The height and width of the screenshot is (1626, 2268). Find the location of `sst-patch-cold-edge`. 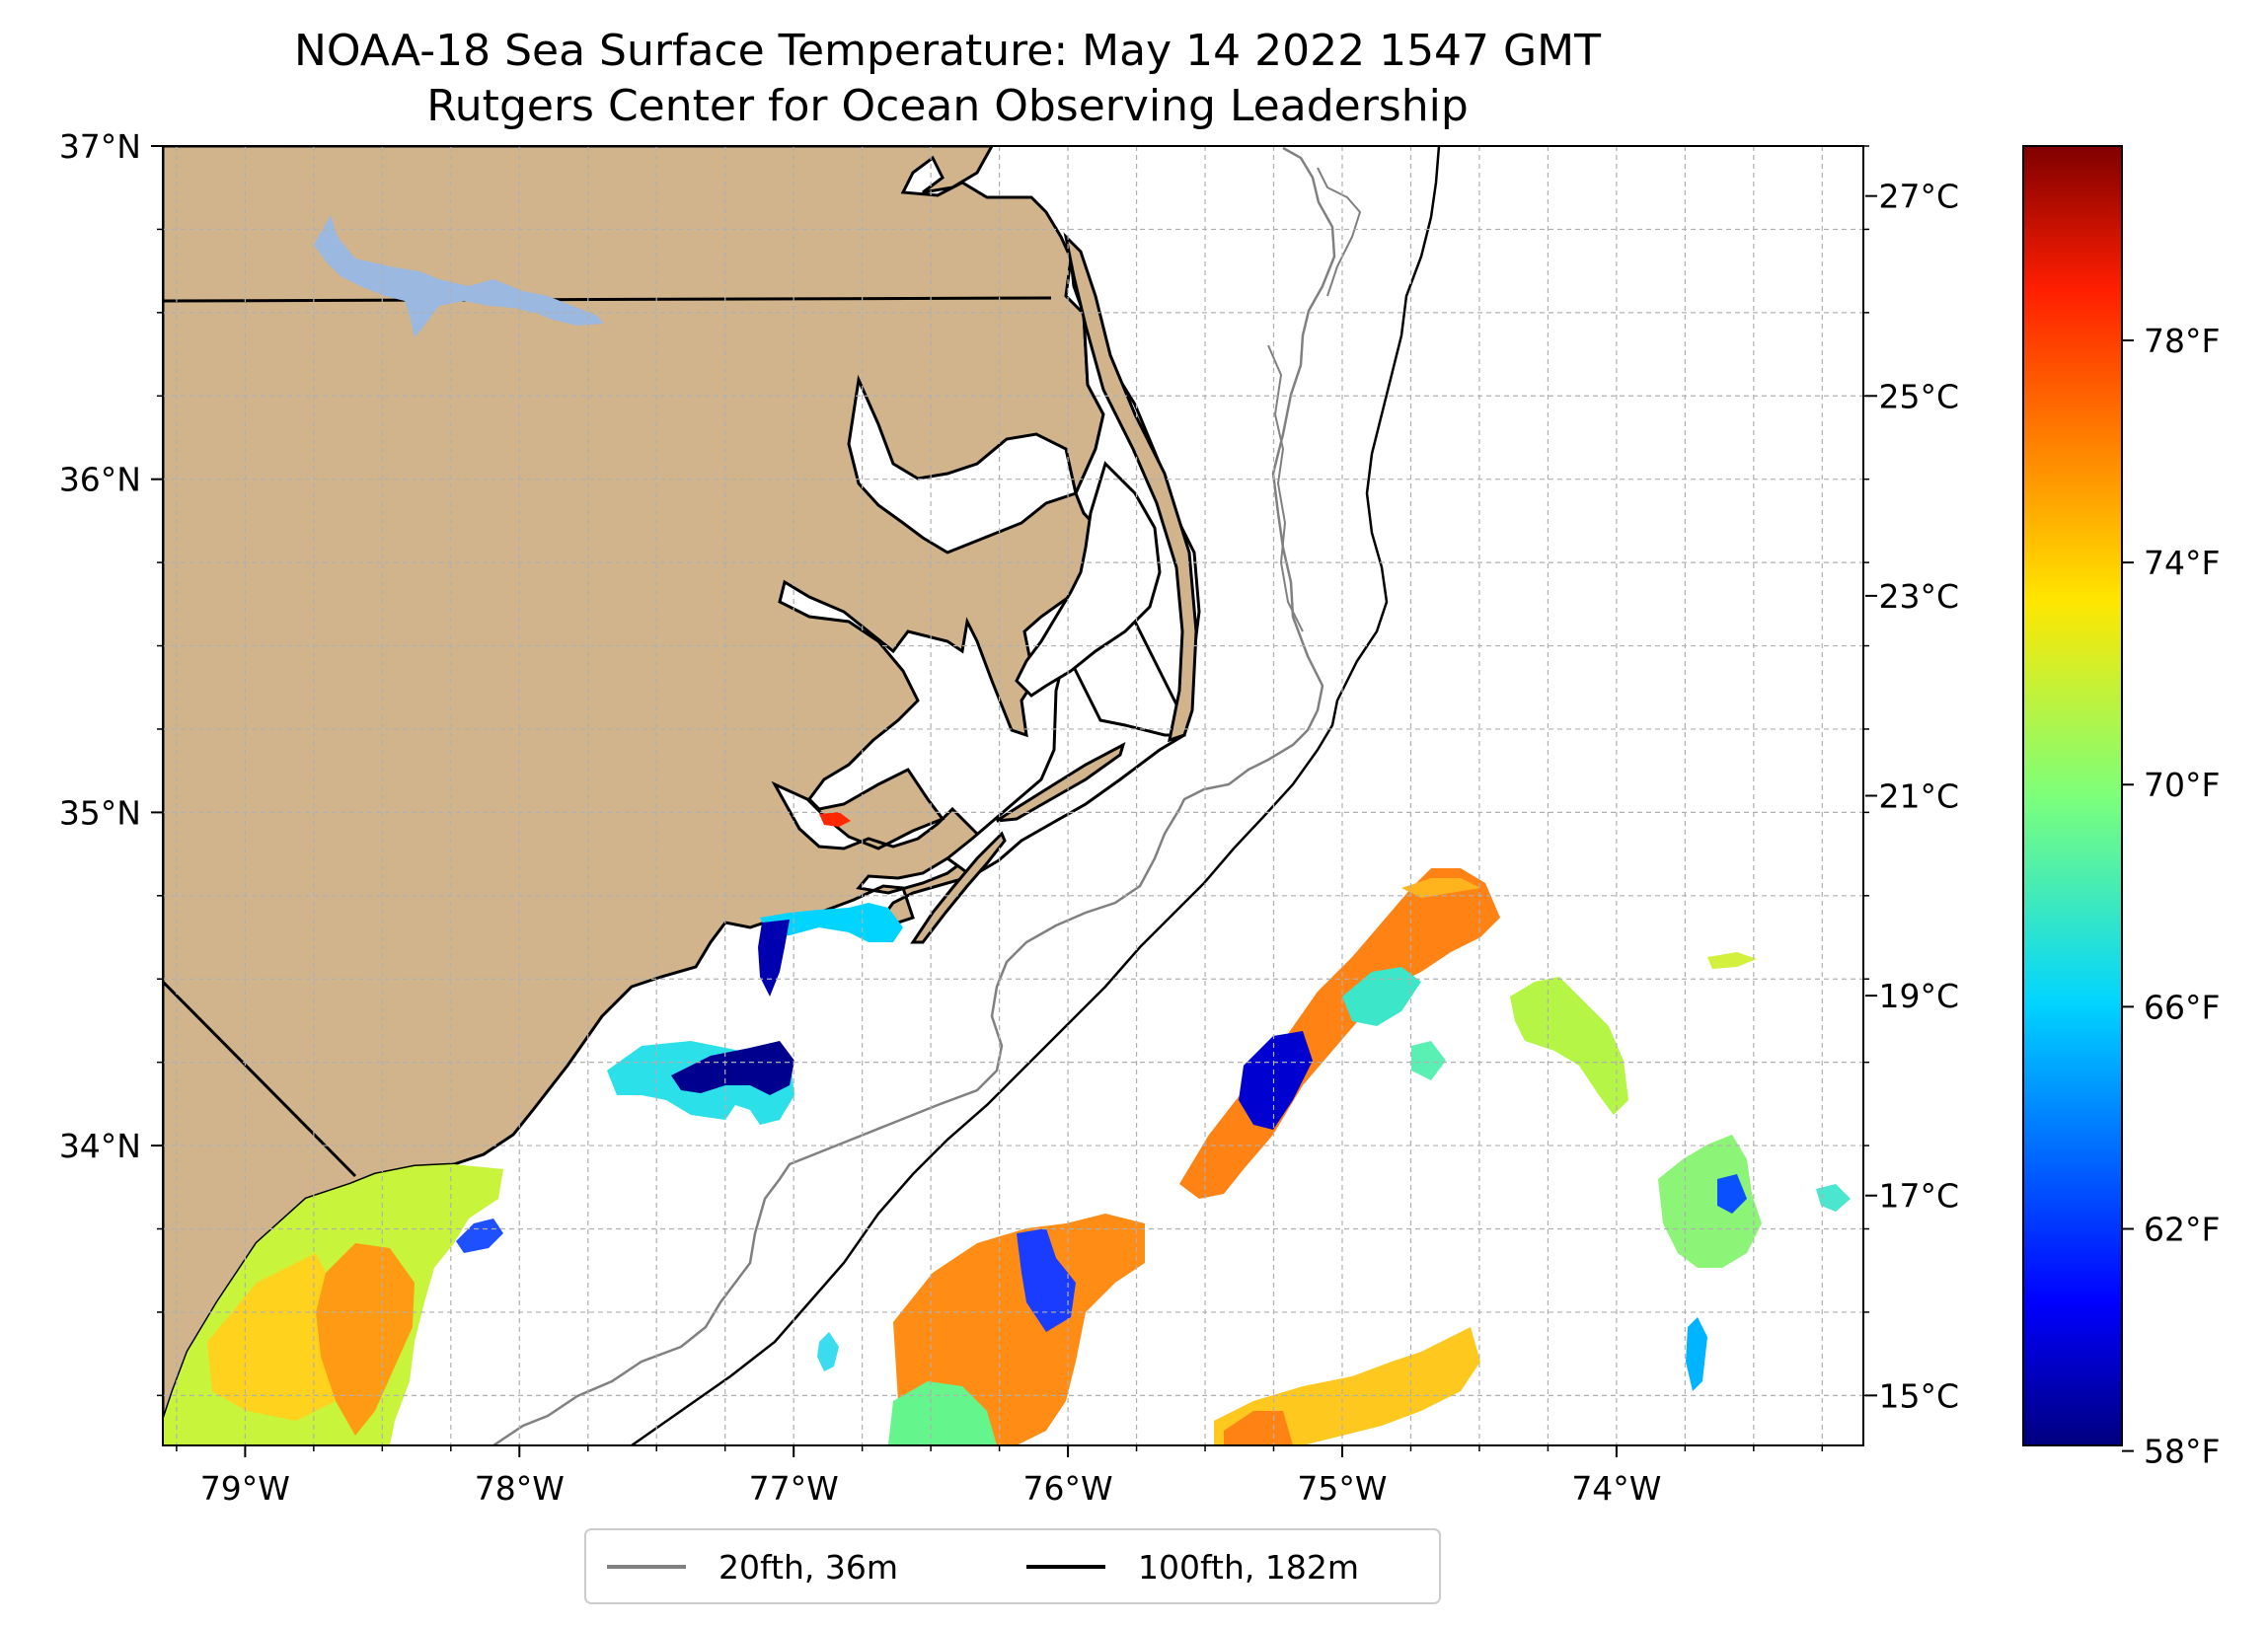

sst-patch-cold-edge is located at coordinates (480, 1236).